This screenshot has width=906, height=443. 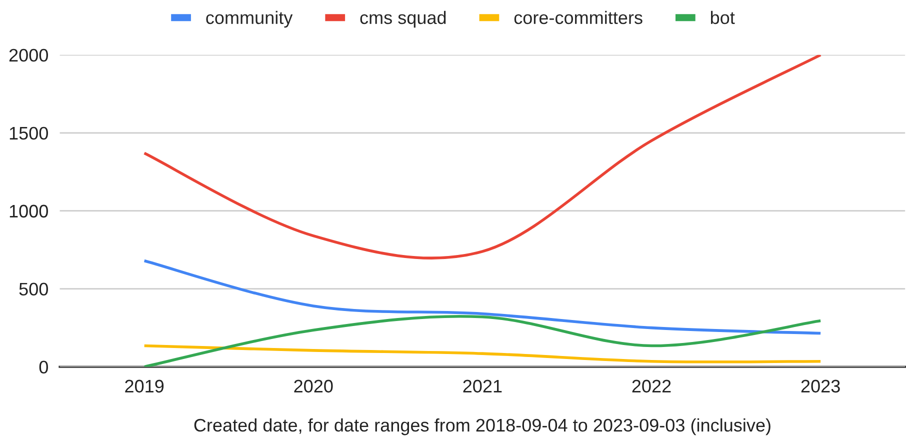 What do you see at coordinates (482, 386) in the screenshot?
I see `x-tick-label: 2021` at bounding box center [482, 386].